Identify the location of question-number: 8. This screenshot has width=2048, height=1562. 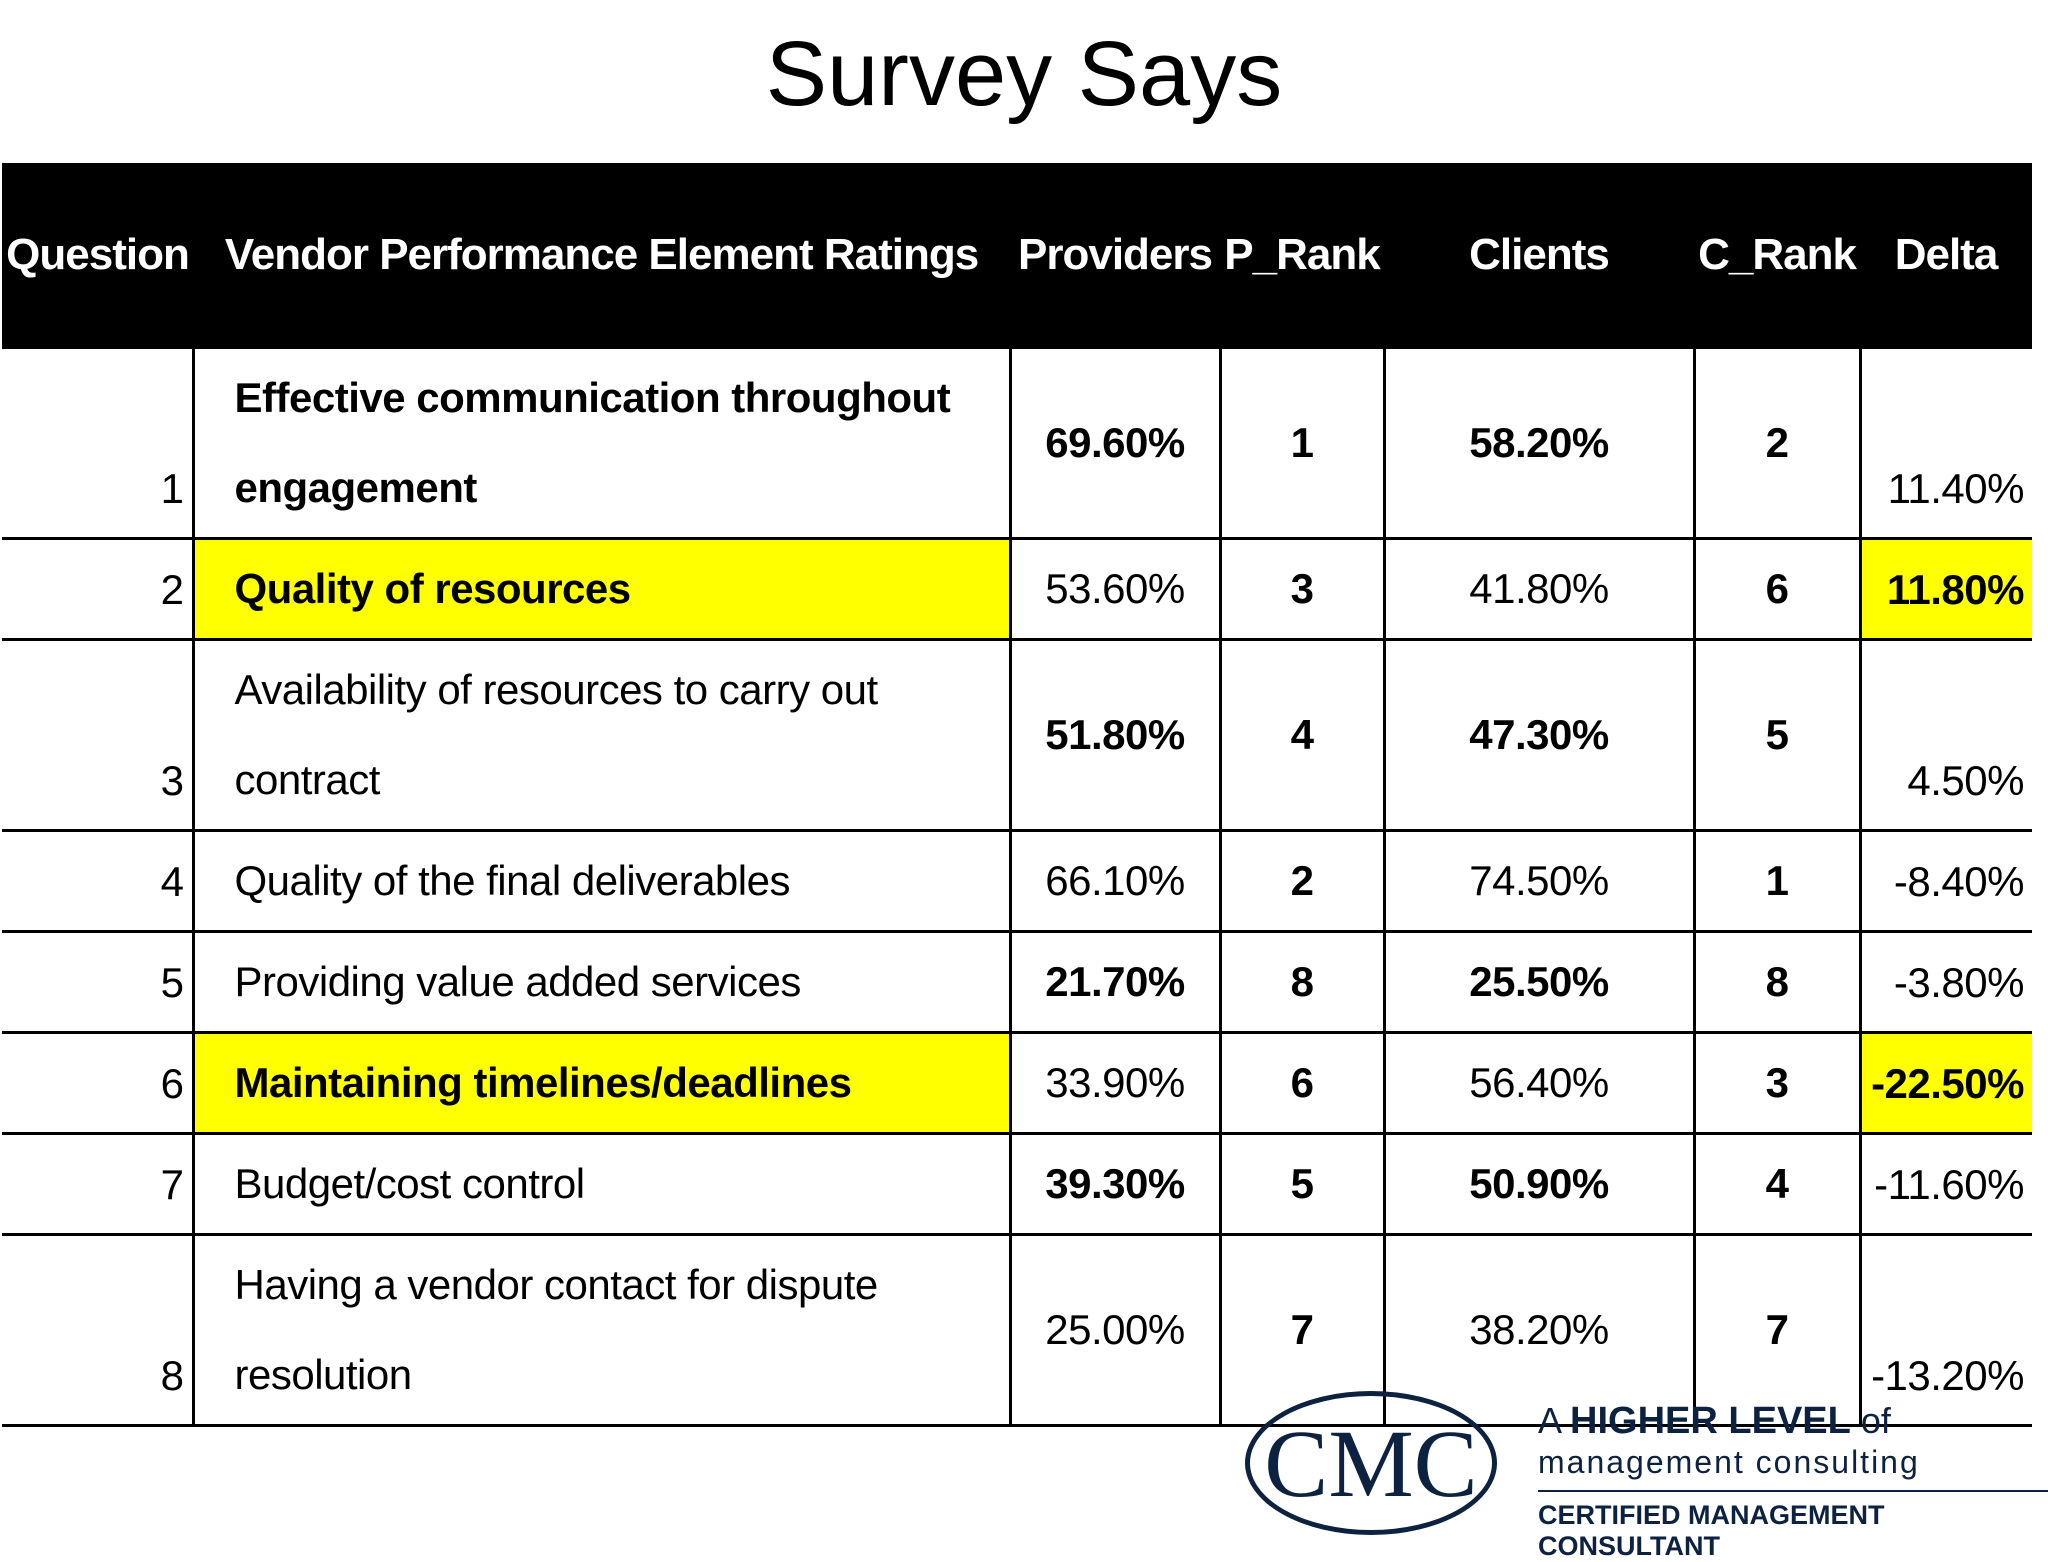
(98, 1330).